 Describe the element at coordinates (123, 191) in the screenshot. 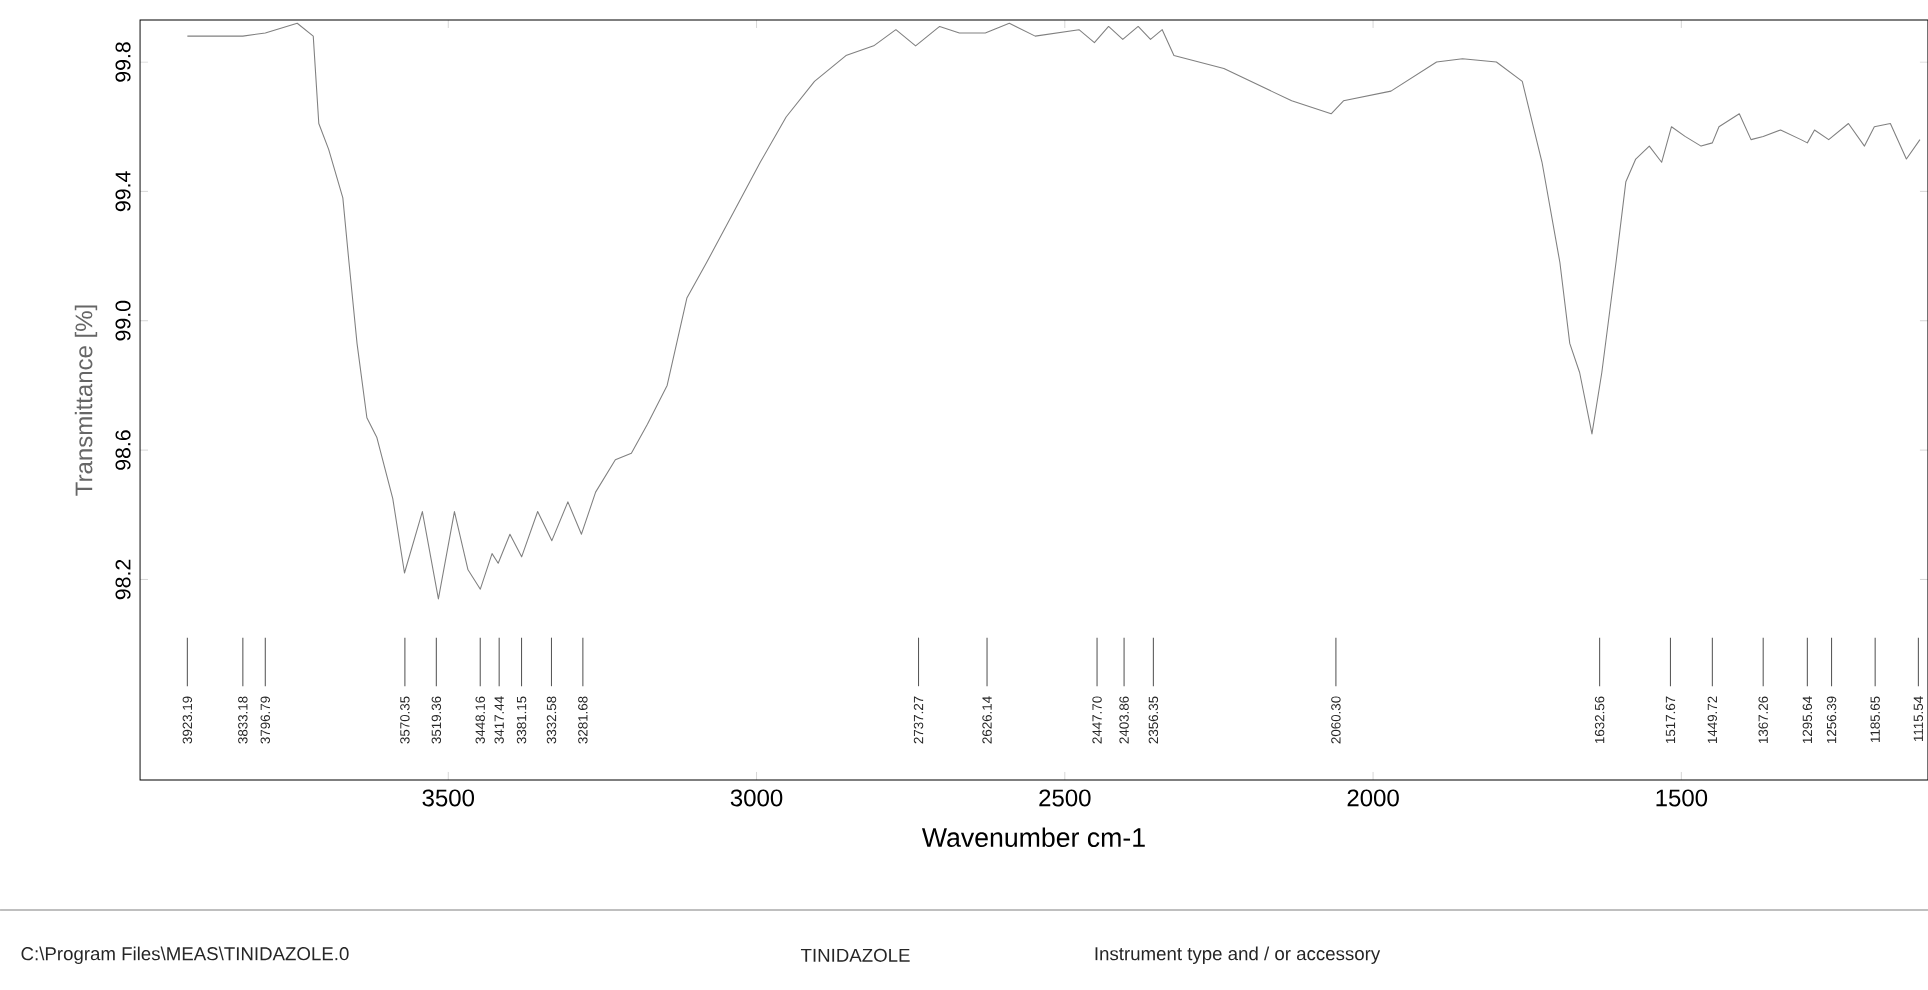

I see `y-tick-label: 99.4` at that location.